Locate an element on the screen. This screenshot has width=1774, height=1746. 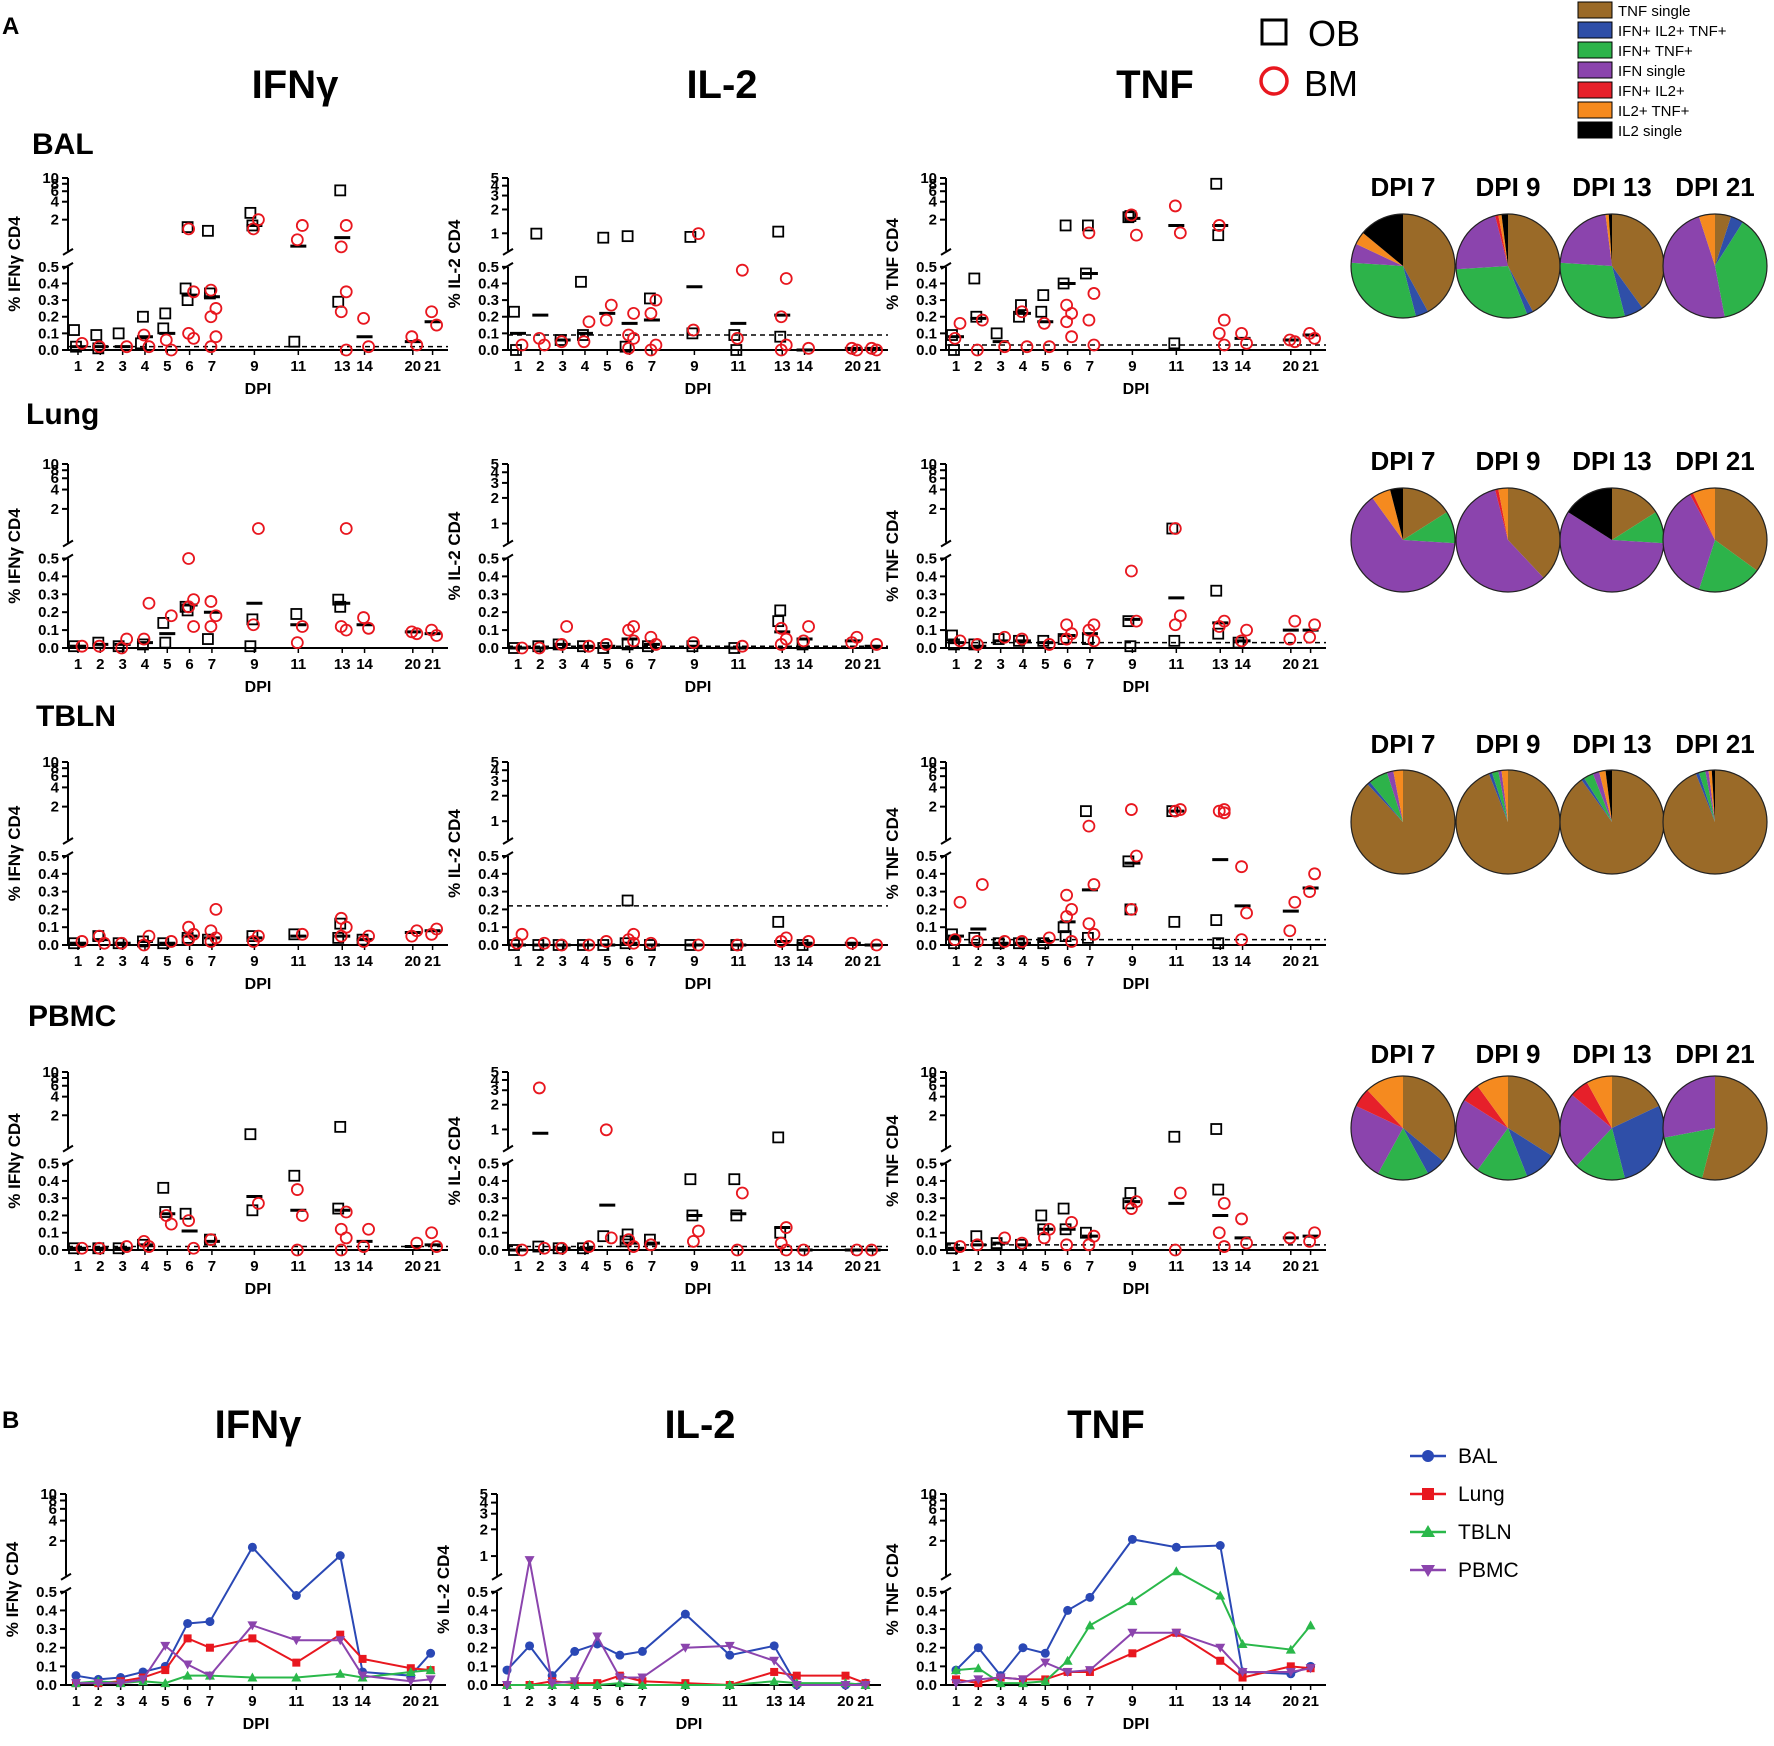
x-axis-title: DPI is located at coordinates (698, 984).